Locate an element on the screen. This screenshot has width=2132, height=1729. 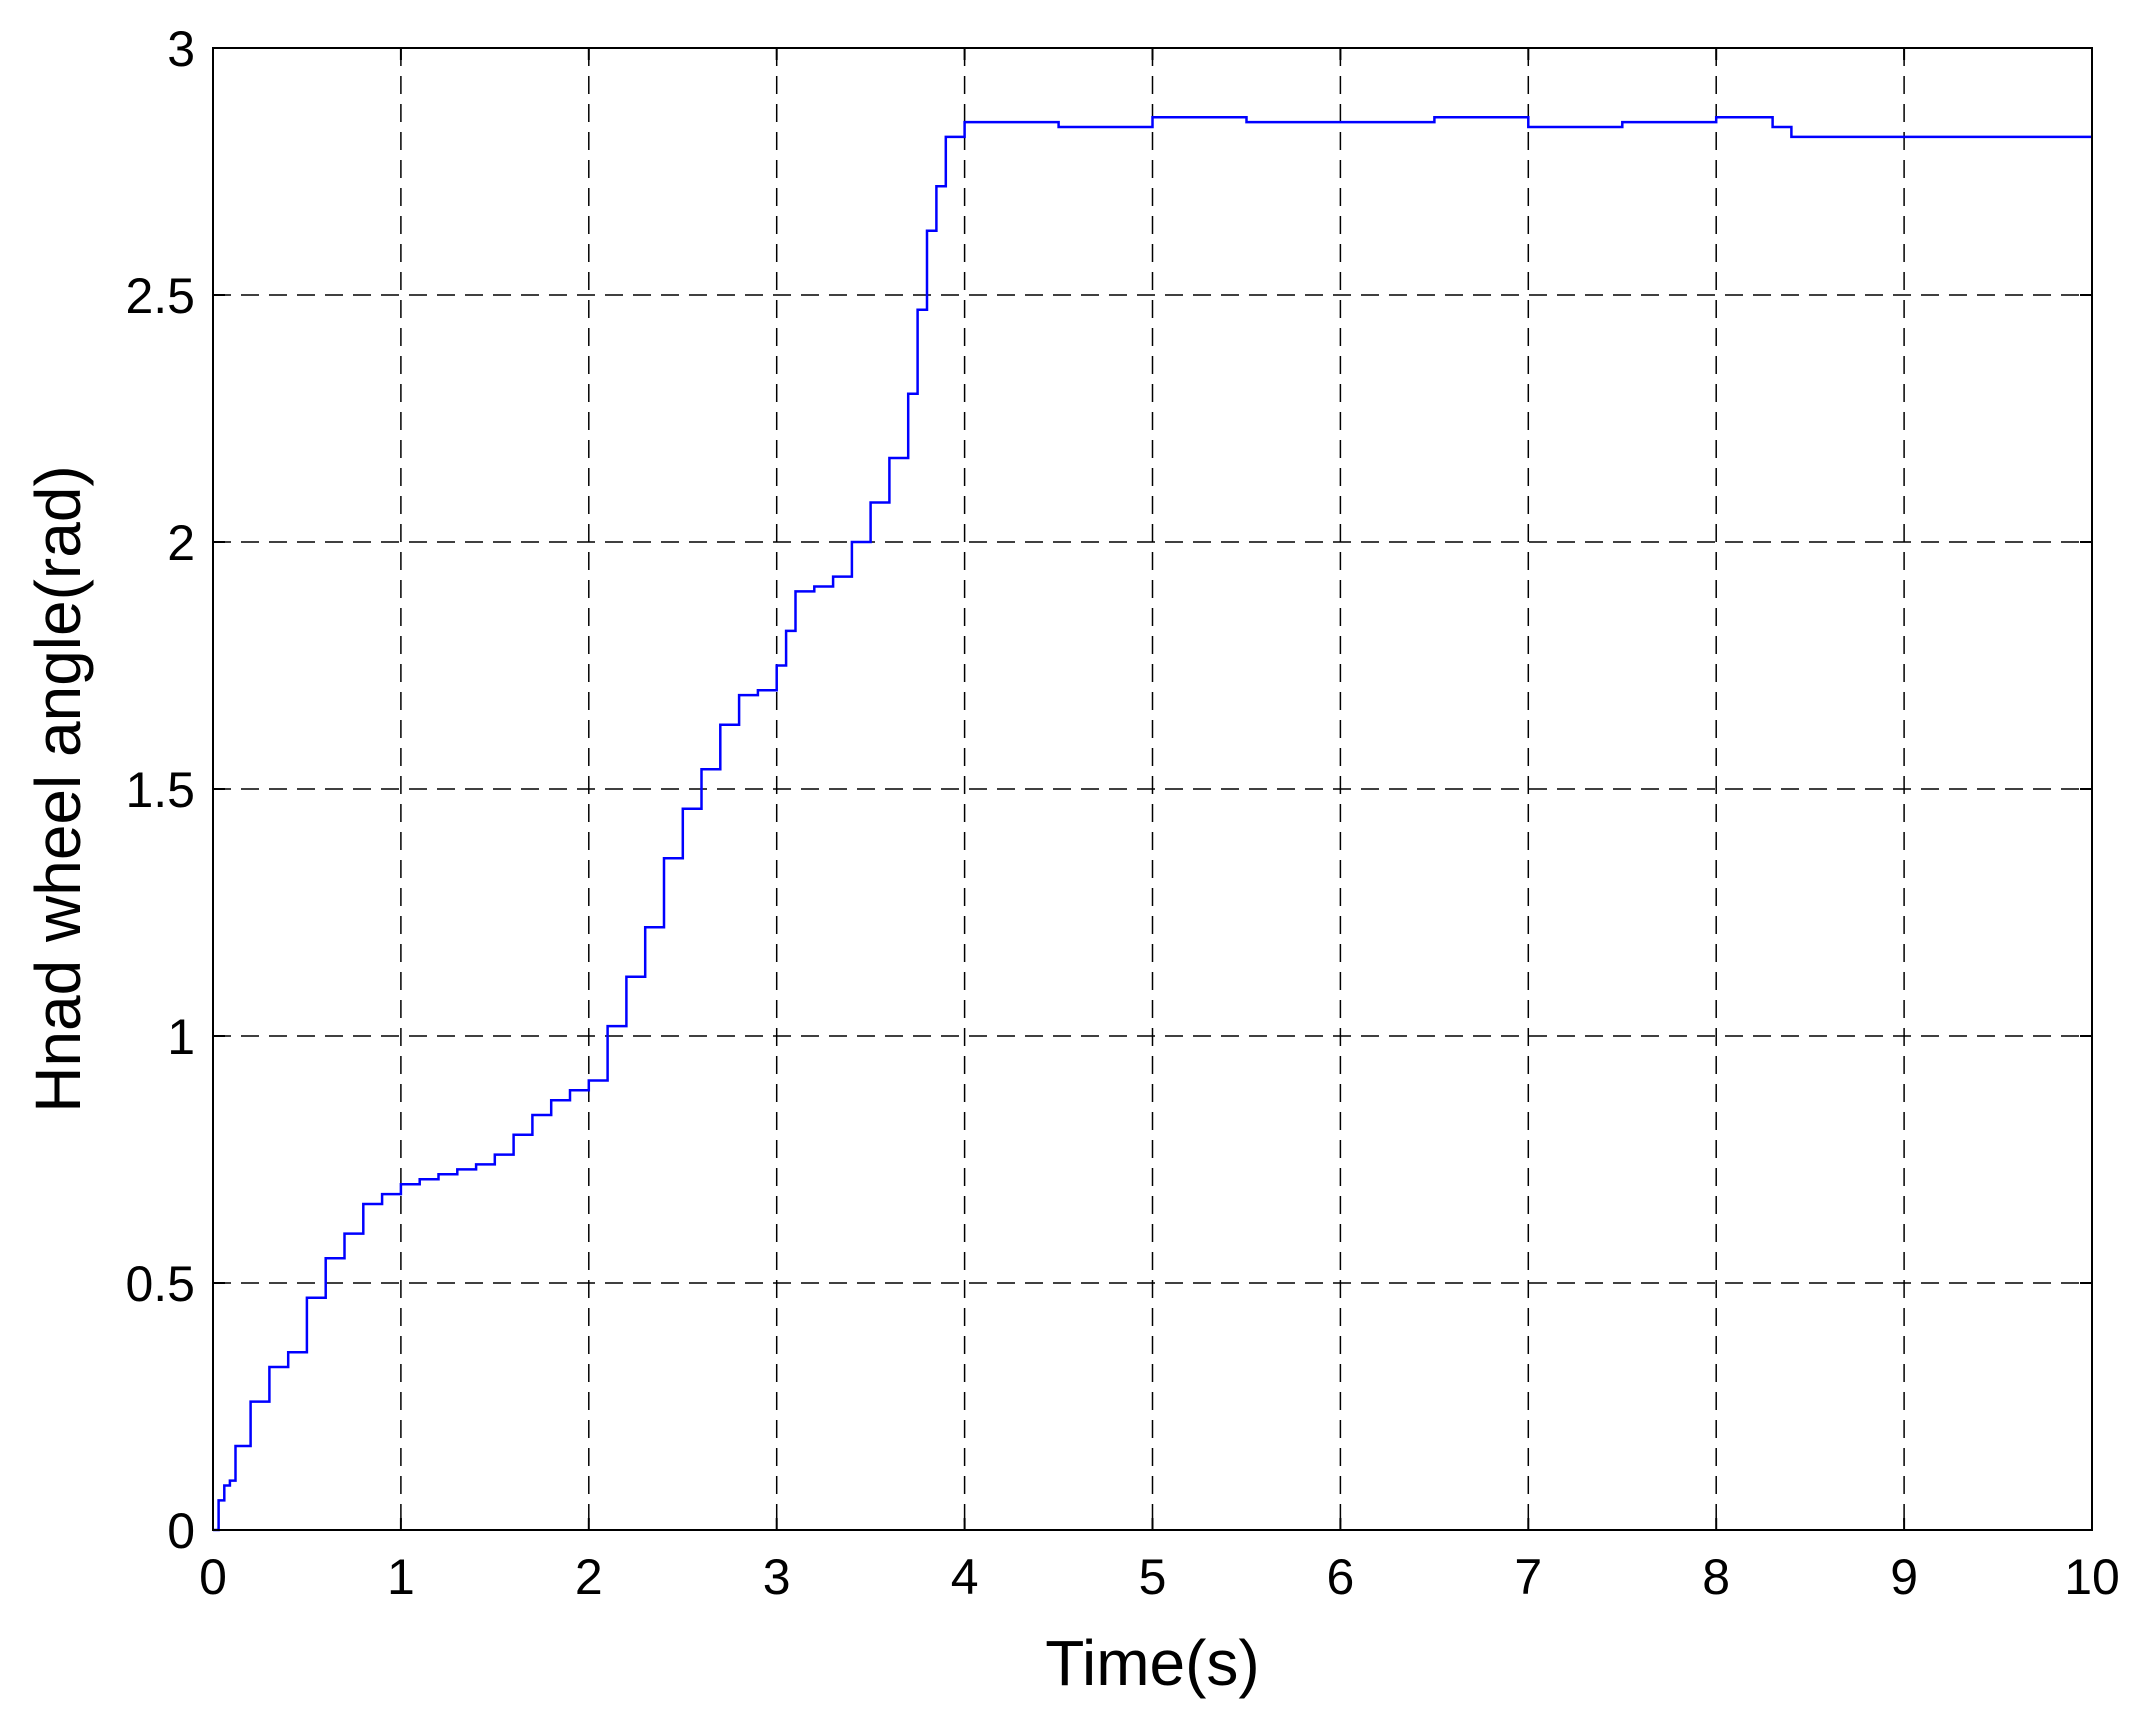
y-tick-label: 0 is located at coordinates (181, 1531).